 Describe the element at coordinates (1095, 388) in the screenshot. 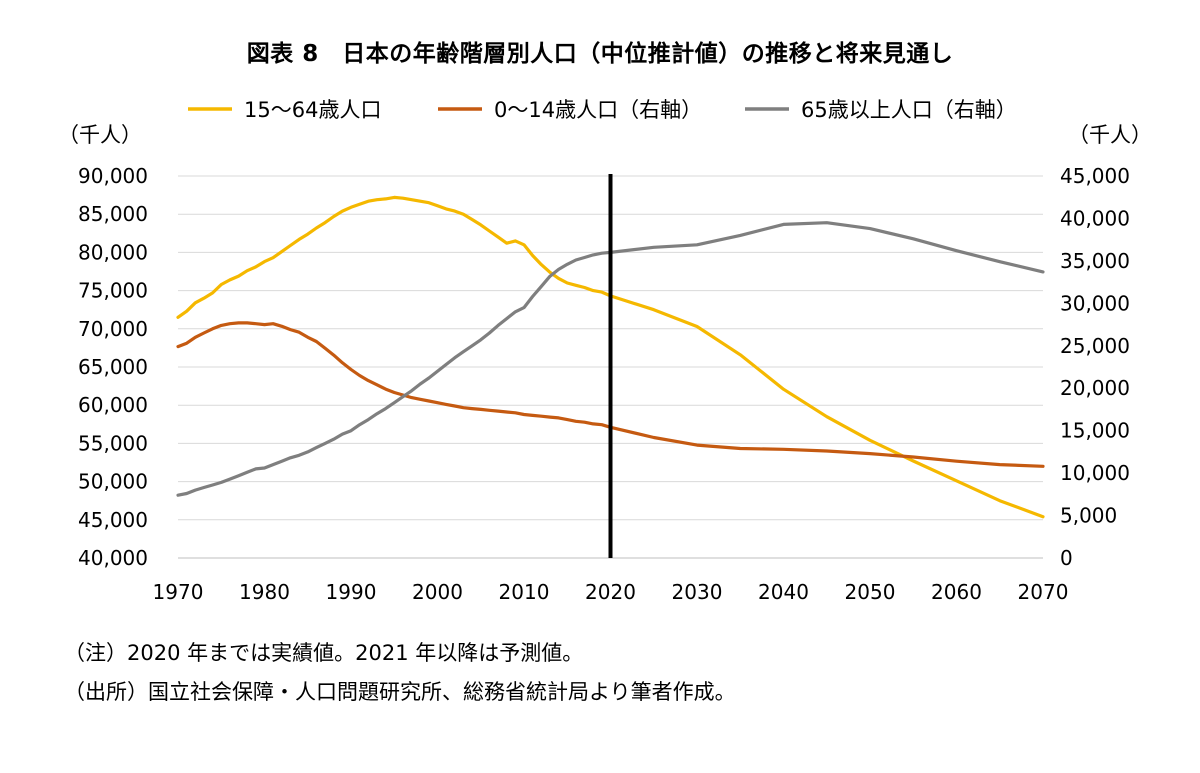

I see `y-tick-right: 20,000` at that location.